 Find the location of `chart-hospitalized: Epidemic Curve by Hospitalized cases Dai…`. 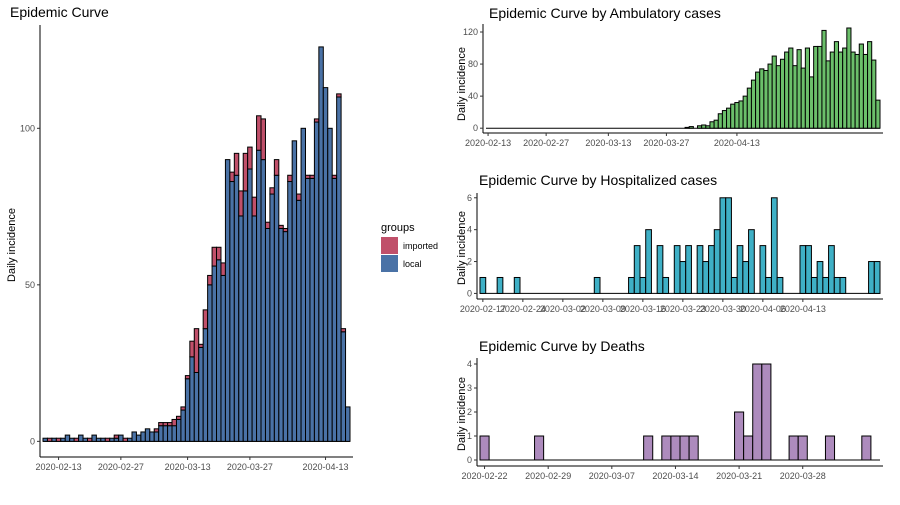

chart-hospitalized: Epidemic Curve by Hospitalized cases Dai… is located at coordinates (669, 243).